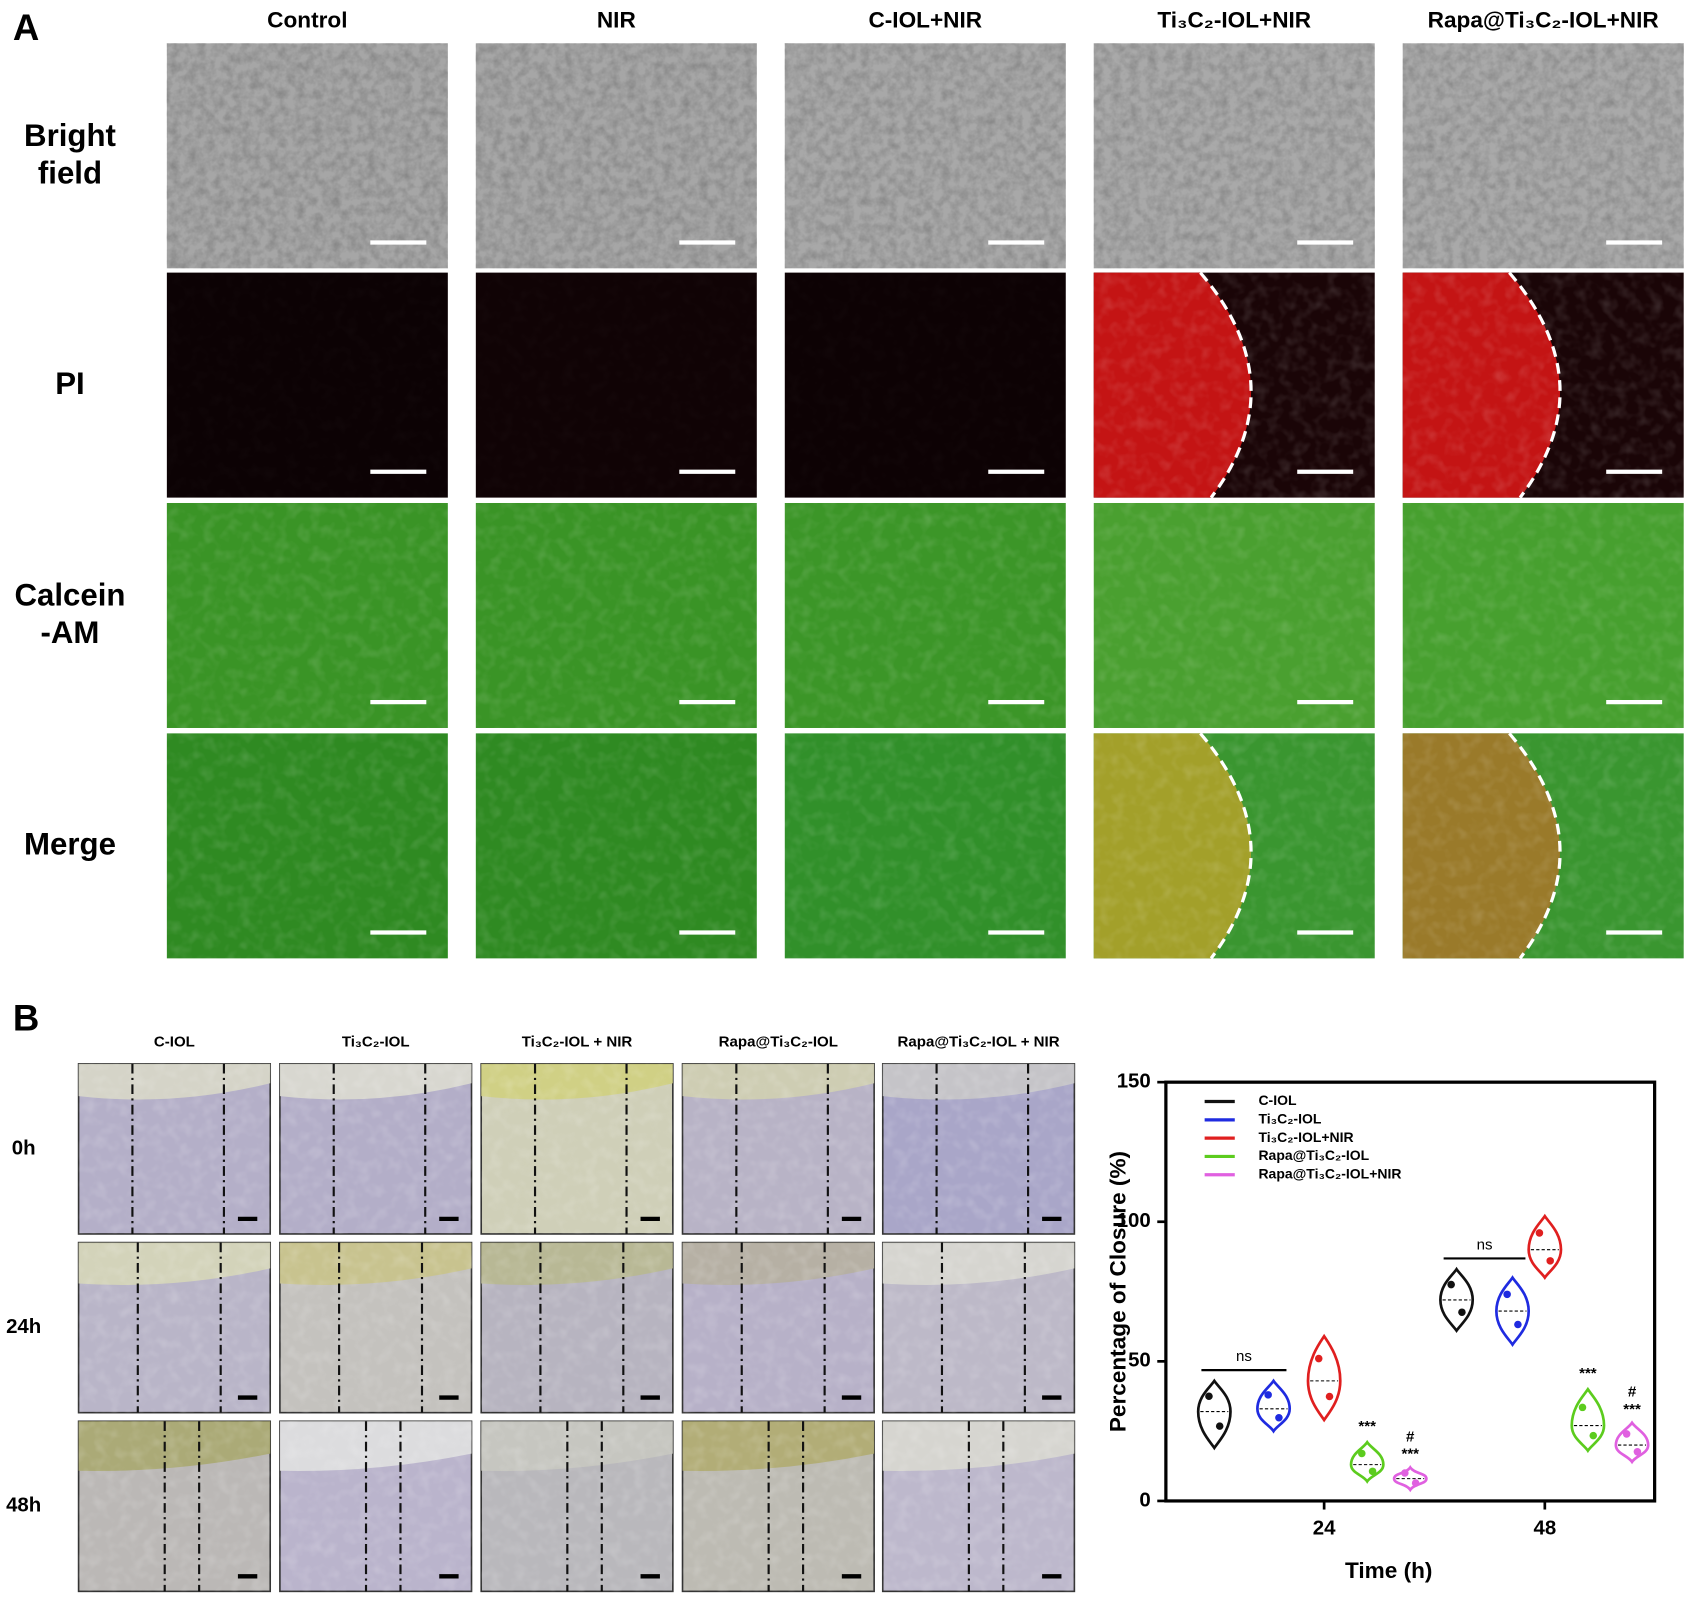 Image resolution: width=1688 pixels, height=1602 pixels. I want to click on row-label: 48h, so click(23, 1505).